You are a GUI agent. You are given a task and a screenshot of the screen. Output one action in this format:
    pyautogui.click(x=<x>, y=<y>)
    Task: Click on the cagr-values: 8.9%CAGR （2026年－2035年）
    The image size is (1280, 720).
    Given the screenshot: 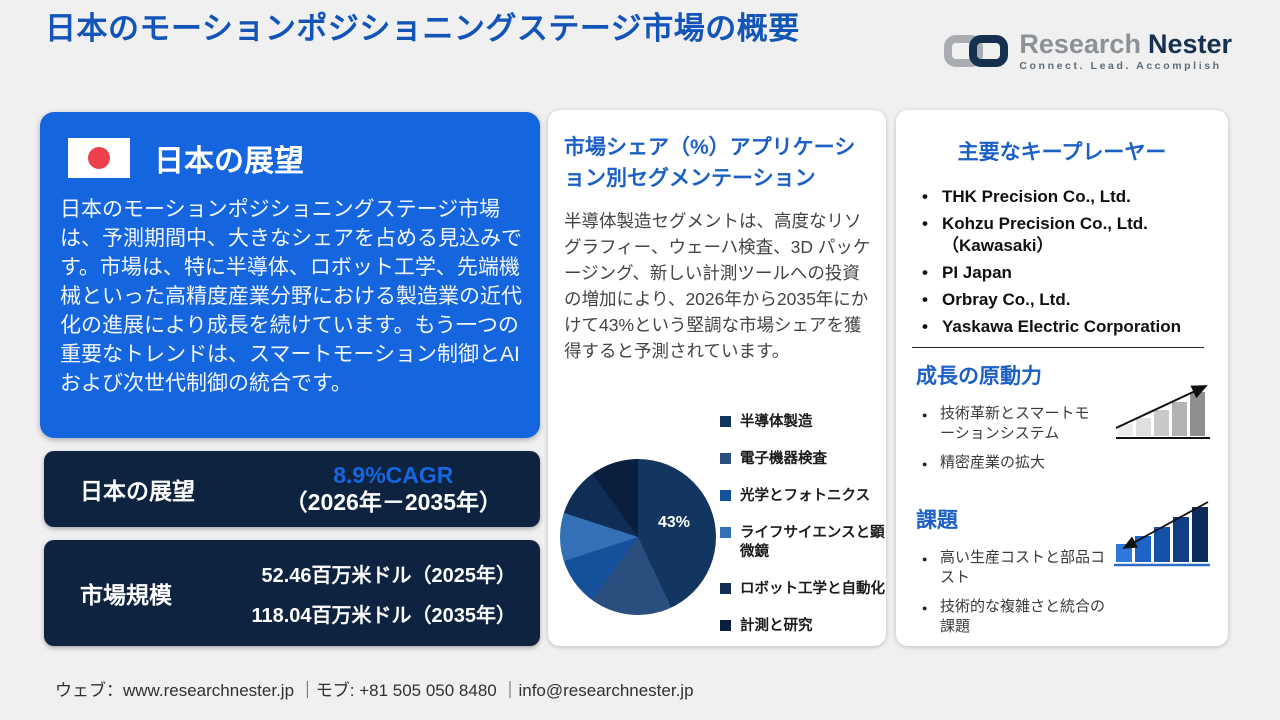 What is the action you would take?
    pyautogui.click(x=393, y=489)
    